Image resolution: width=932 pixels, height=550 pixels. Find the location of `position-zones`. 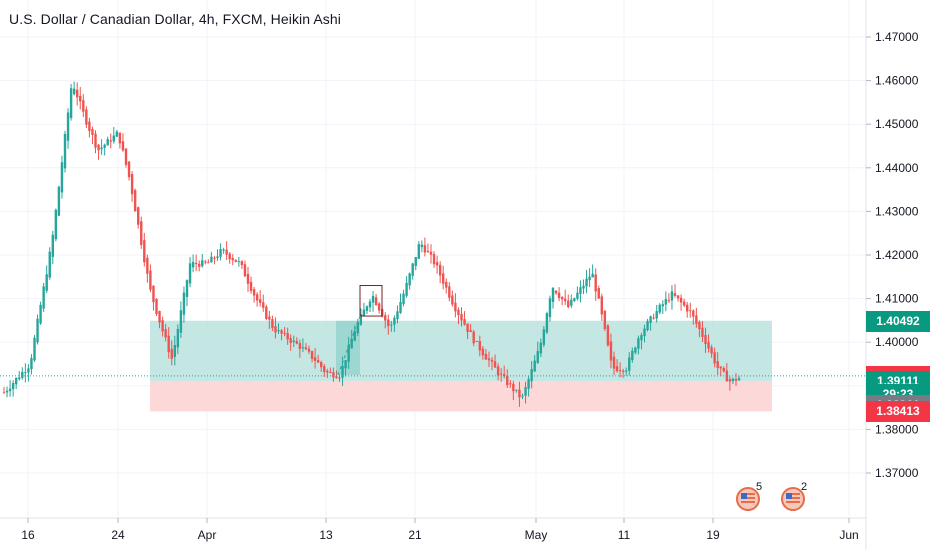

position-zones is located at coordinates (461, 366).